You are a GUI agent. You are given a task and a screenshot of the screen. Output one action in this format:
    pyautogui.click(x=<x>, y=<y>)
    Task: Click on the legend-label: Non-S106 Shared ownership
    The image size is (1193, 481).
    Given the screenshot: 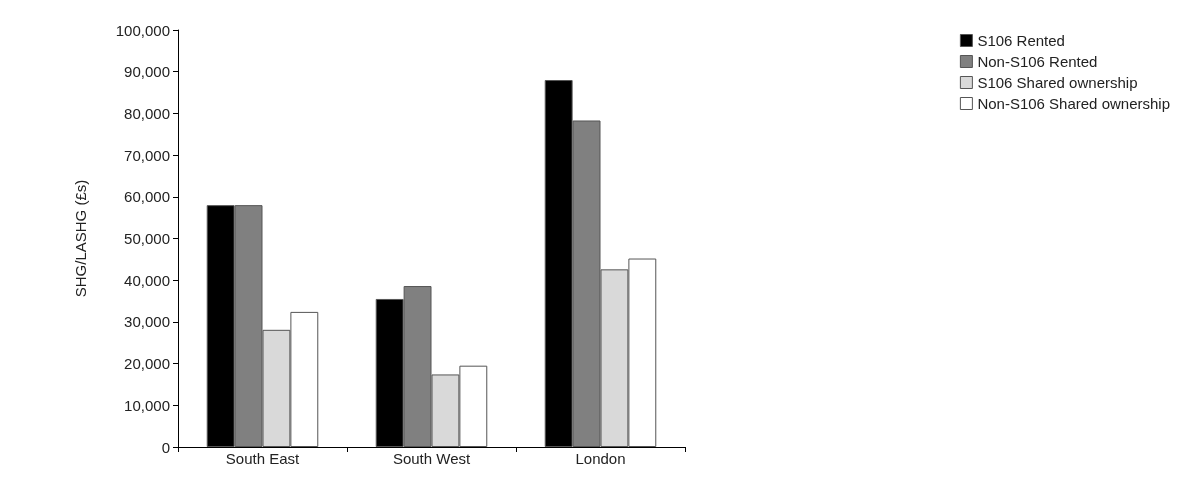 What is the action you would take?
    pyautogui.click(x=1074, y=103)
    